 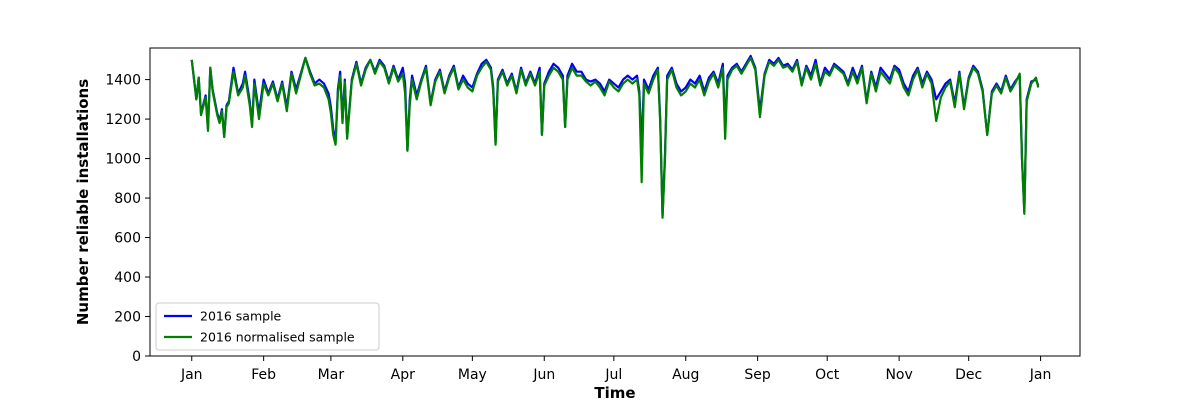 I want to click on x-axis-ticks: Jan Feb Mar Apr May Jun Jul Aug Sep Oct Nov Dec Jan, so click(x=615, y=369).